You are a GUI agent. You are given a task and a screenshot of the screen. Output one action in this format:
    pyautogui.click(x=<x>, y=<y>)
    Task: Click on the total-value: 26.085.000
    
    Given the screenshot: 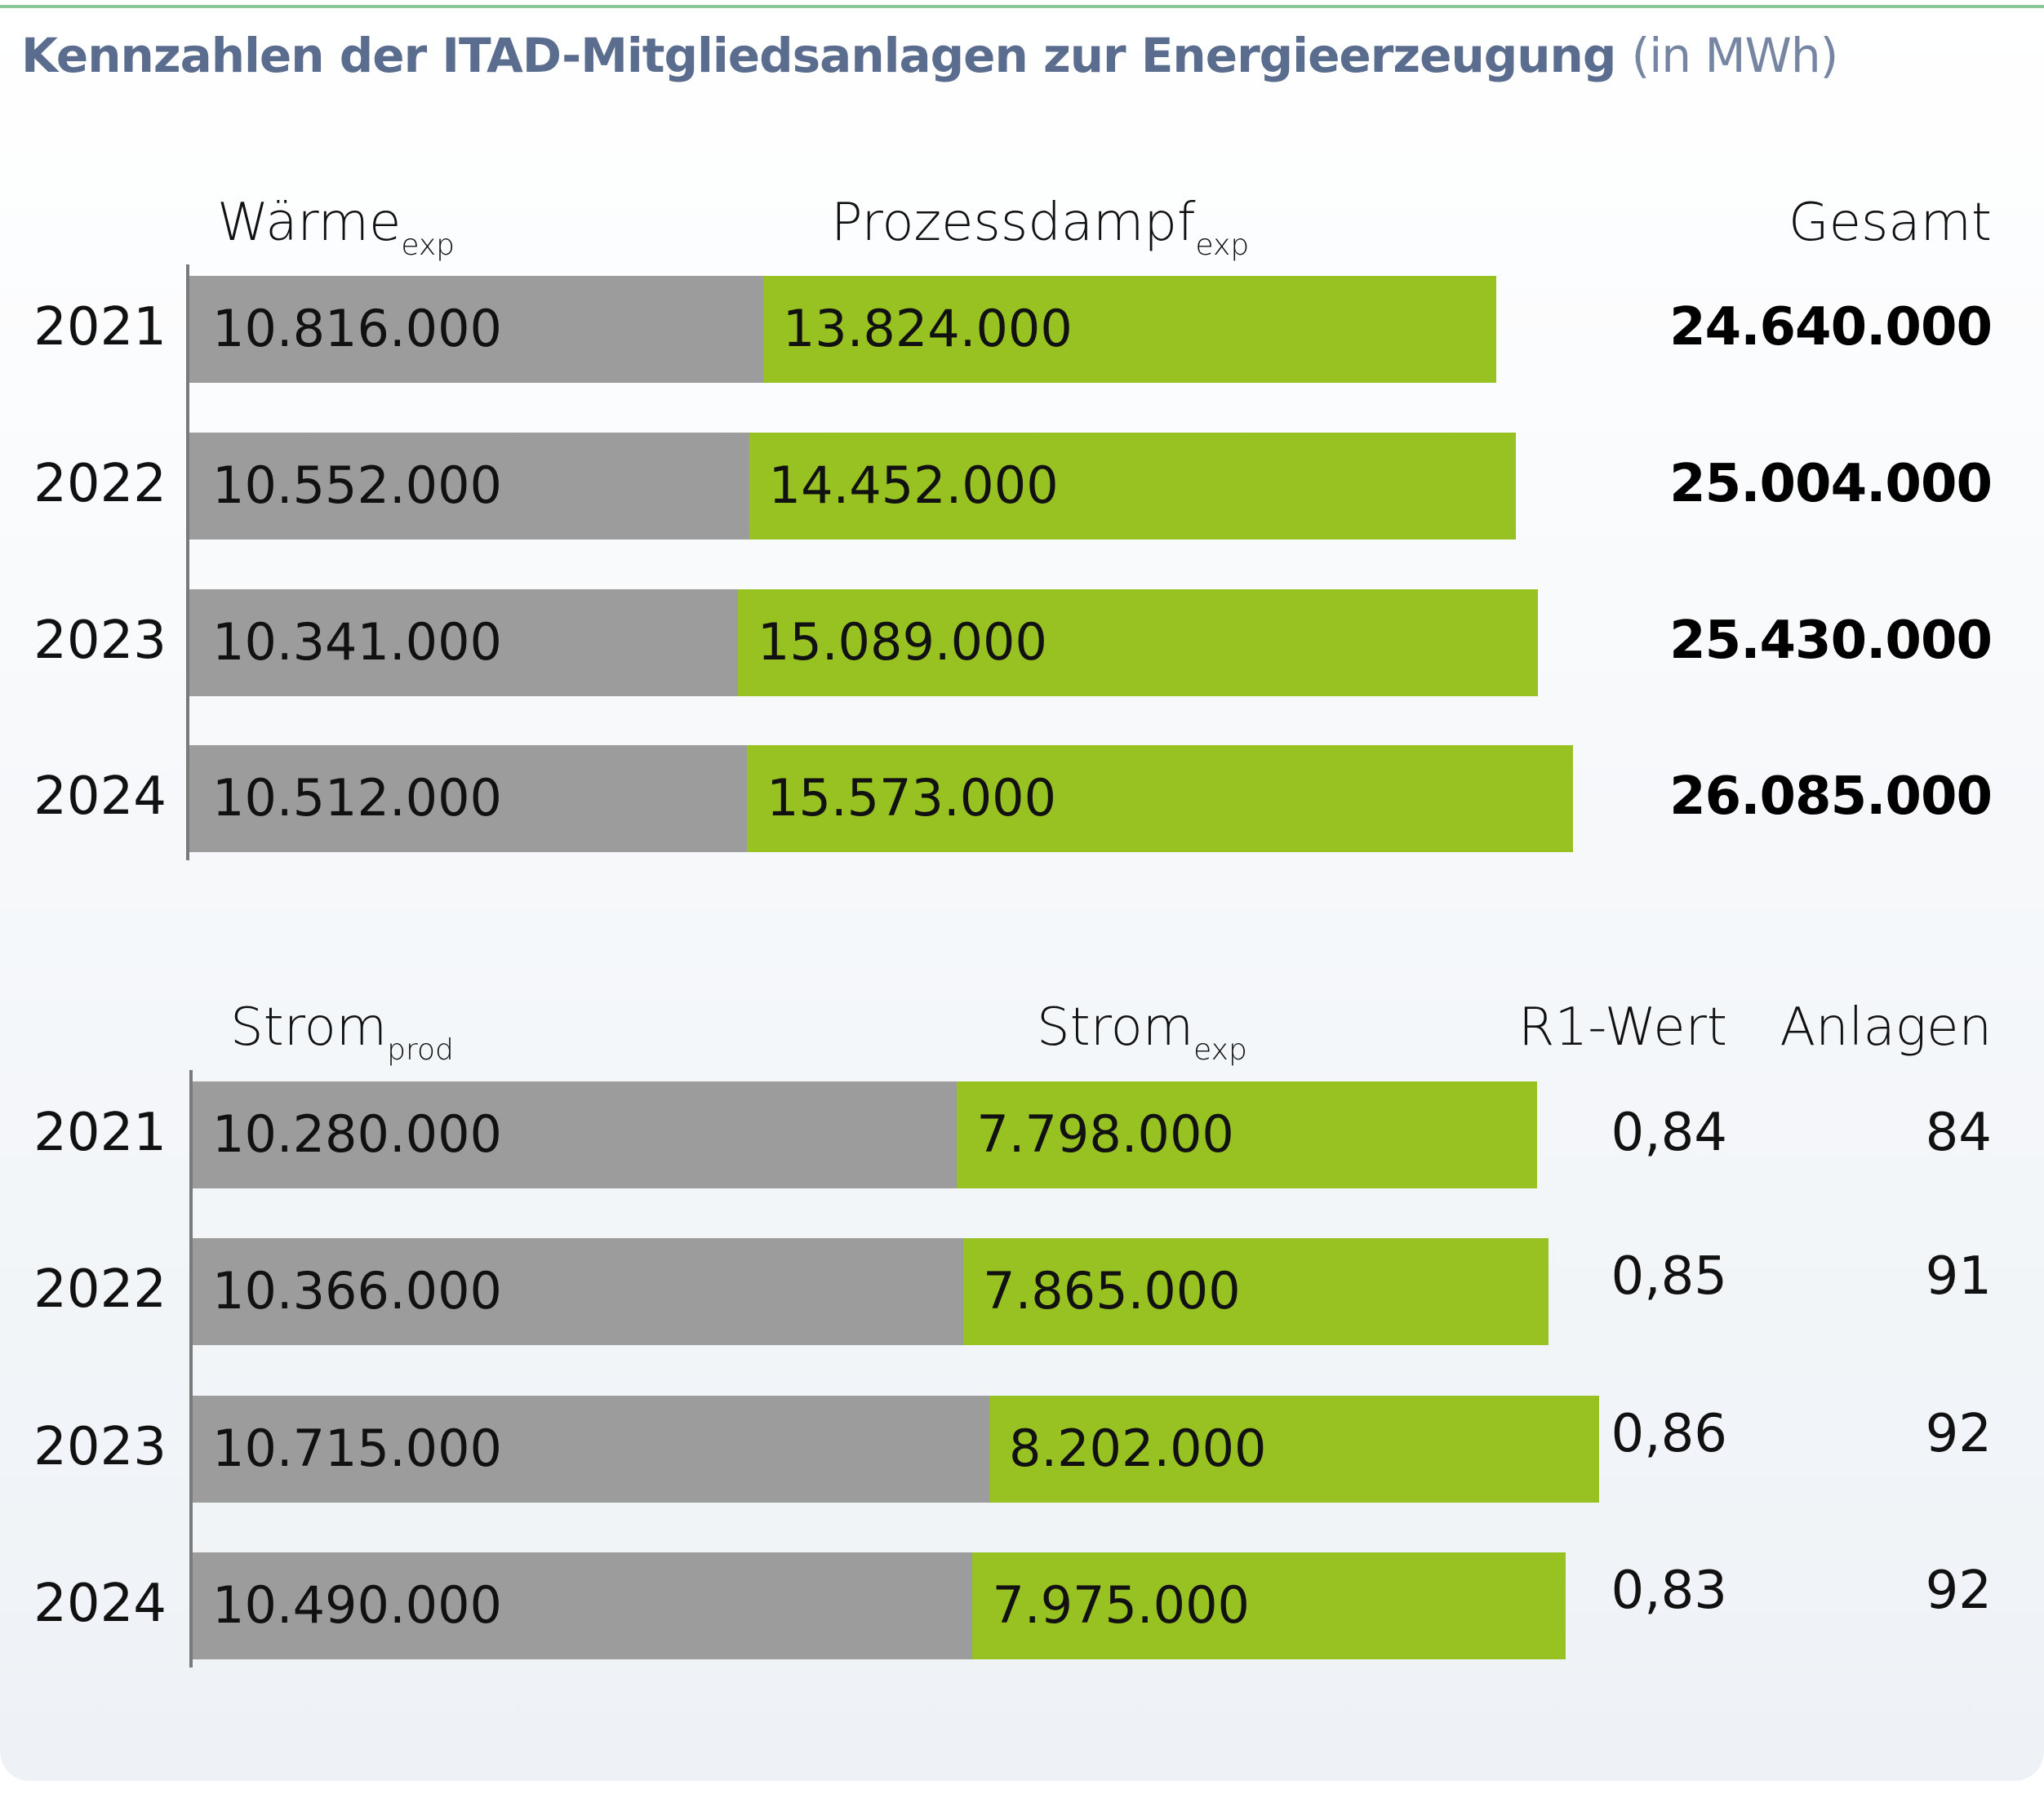 What is the action you would take?
    pyautogui.click(x=1831, y=796)
    